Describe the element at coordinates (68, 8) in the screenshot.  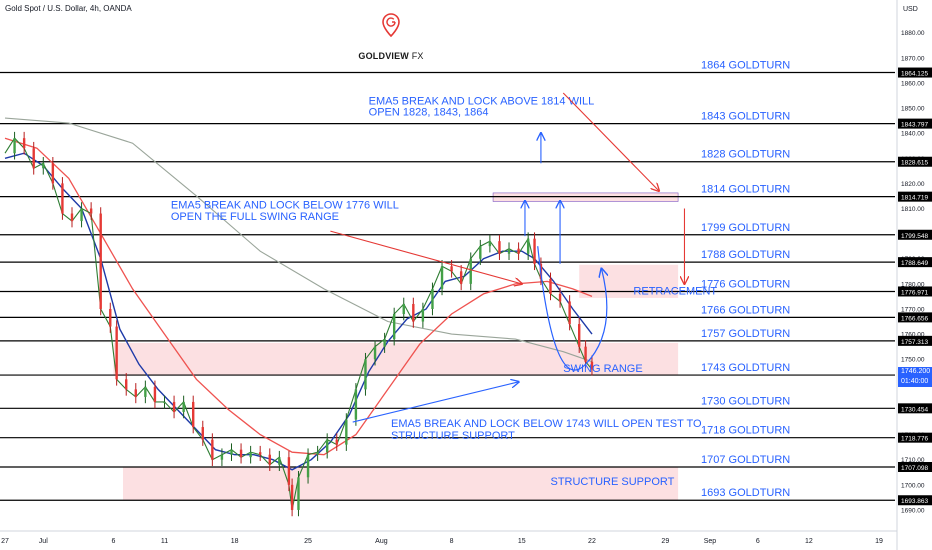
I see `symbol-title: Gold Spot / U.S. Dollar, 4h, OANDA` at that location.